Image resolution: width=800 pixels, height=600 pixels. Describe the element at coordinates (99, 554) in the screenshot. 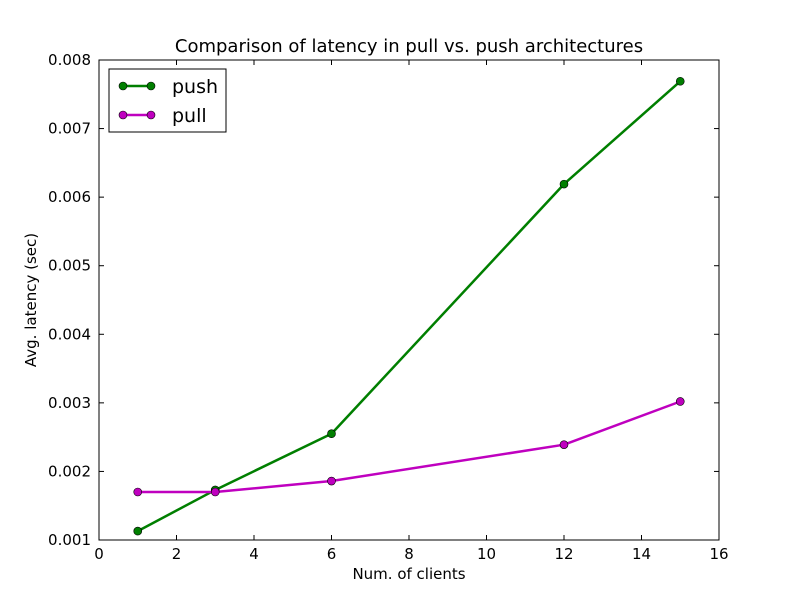

I see `x-tick-label: 0` at that location.